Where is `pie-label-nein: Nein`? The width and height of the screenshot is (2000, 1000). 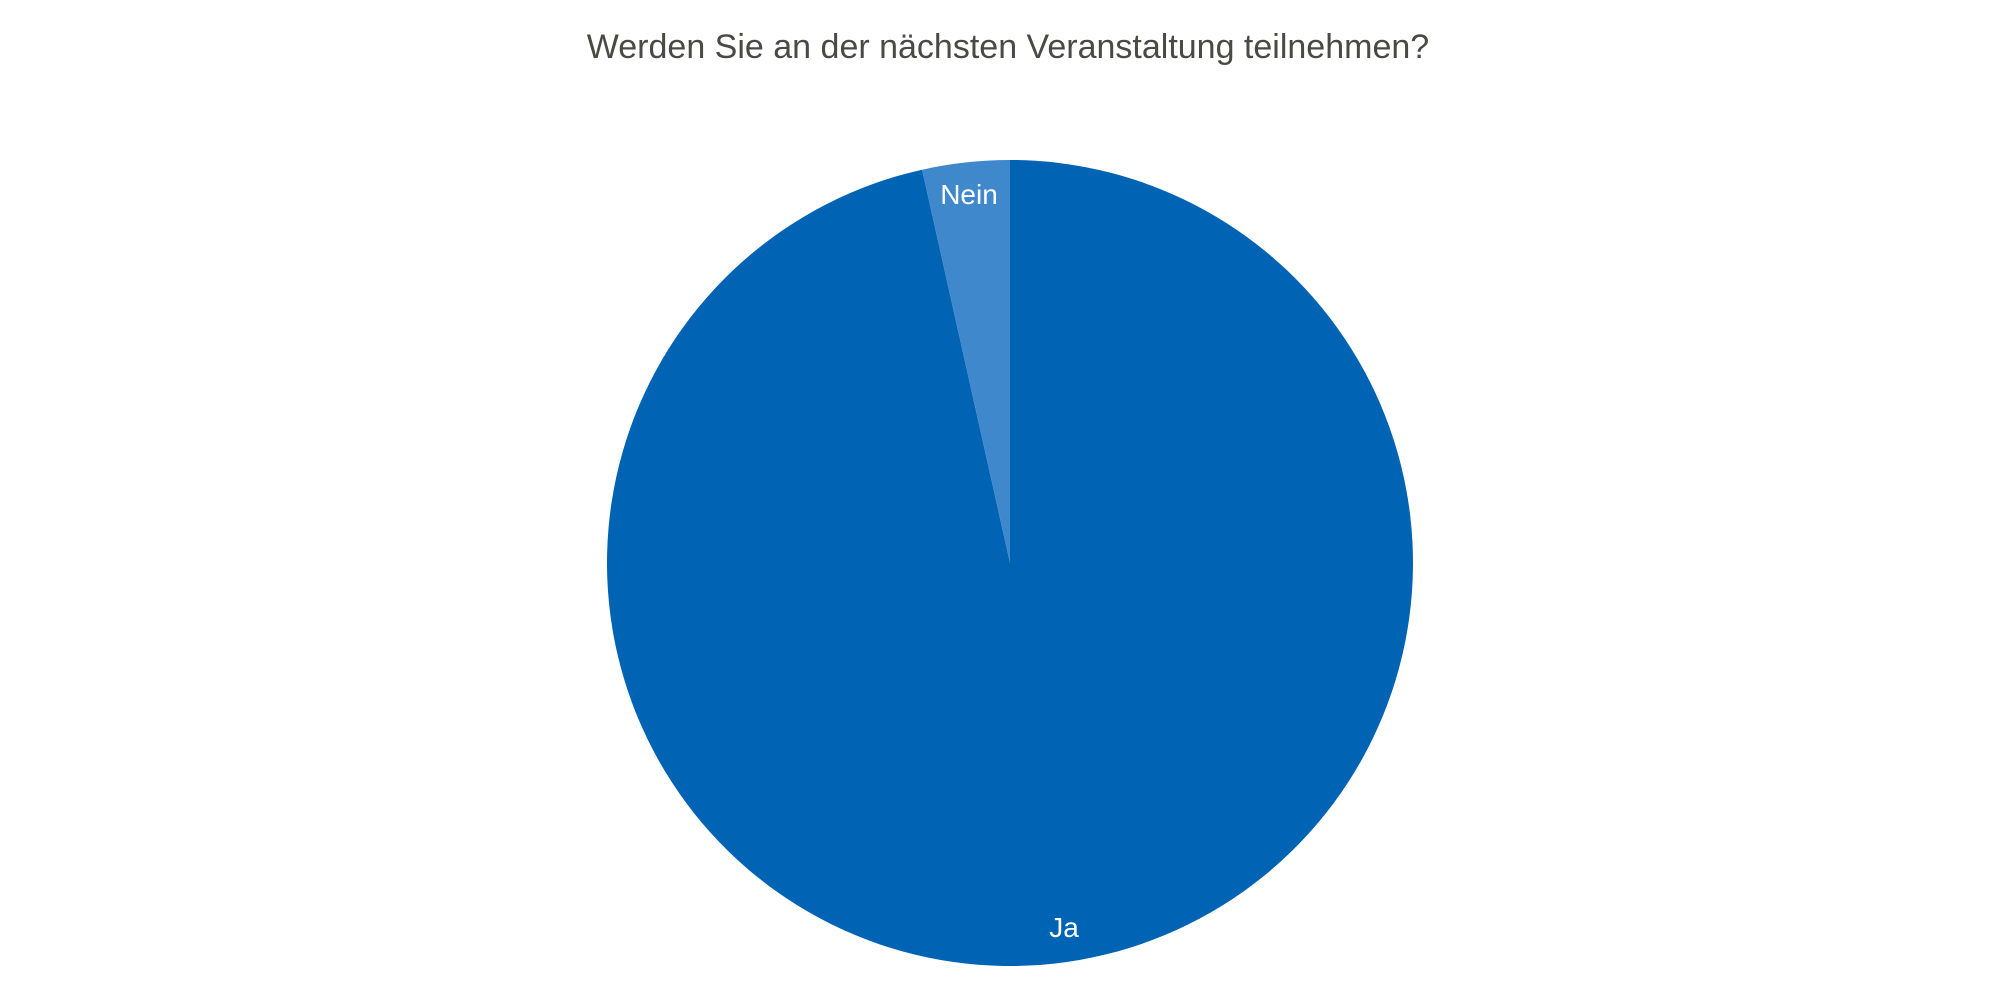 pie-label-nein: Nein is located at coordinates (969, 194).